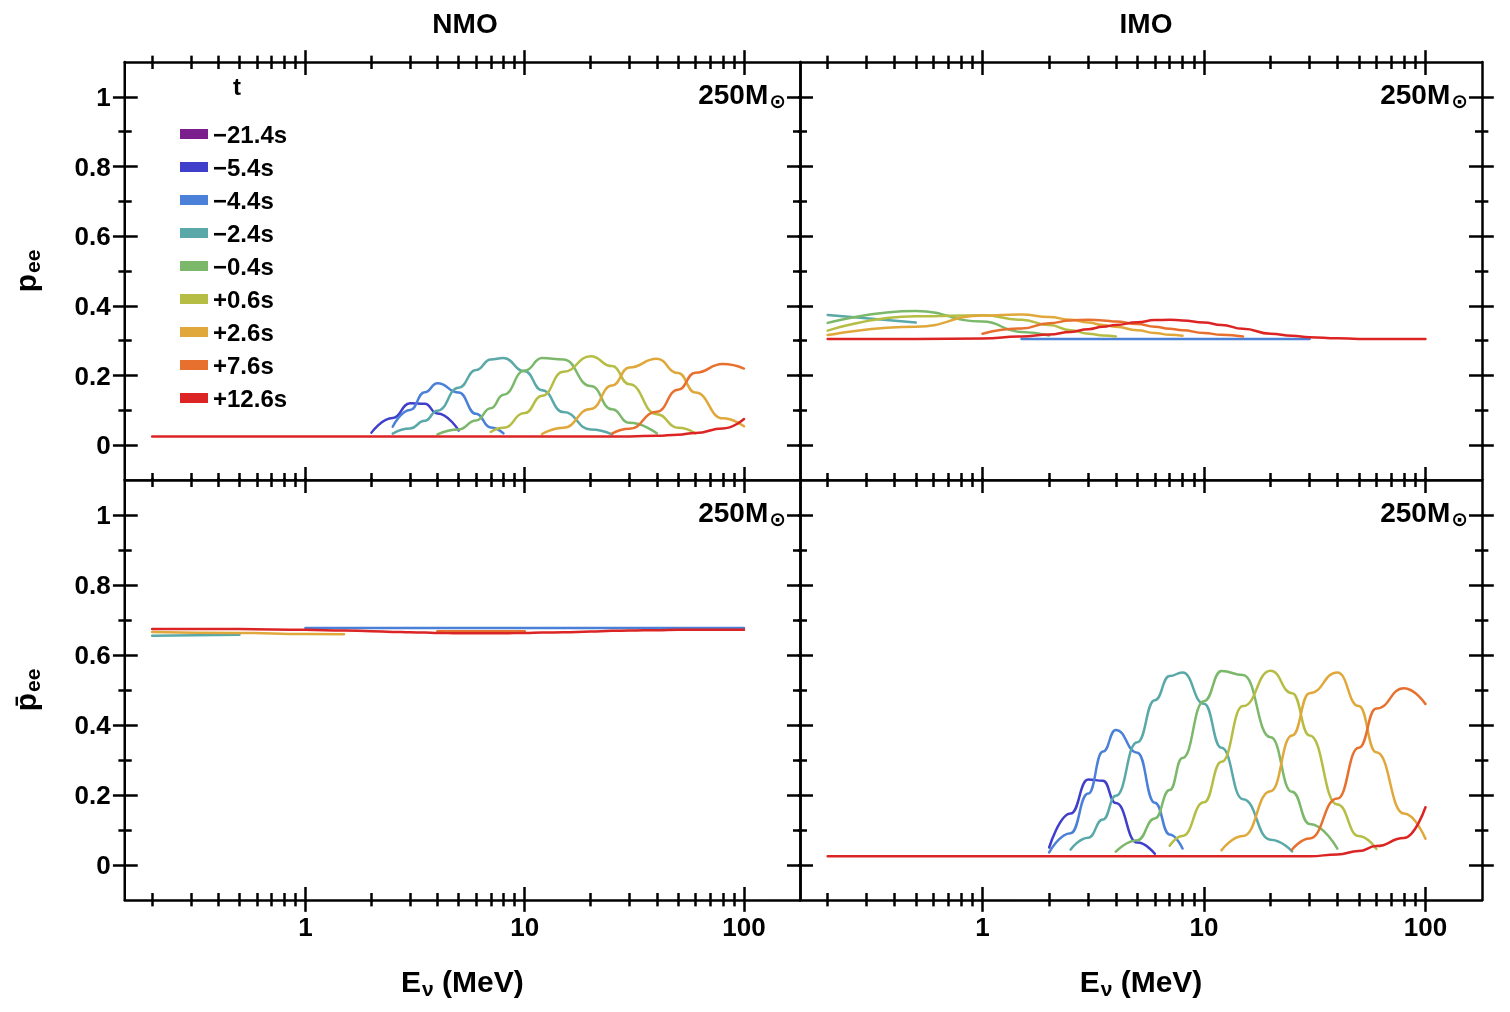 The height and width of the screenshot is (1012, 1510). Describe the element at coordinates (250, 398) in the screenshot. I see `legend-label: +12.6s` at that location.